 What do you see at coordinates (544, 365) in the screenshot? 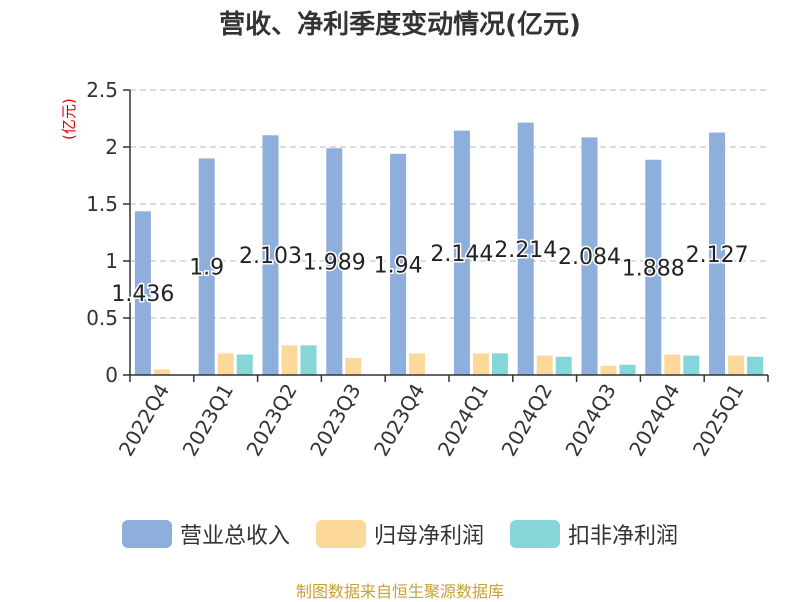
I see `bar-1-2024Q2` at bounding box center [544, 365].